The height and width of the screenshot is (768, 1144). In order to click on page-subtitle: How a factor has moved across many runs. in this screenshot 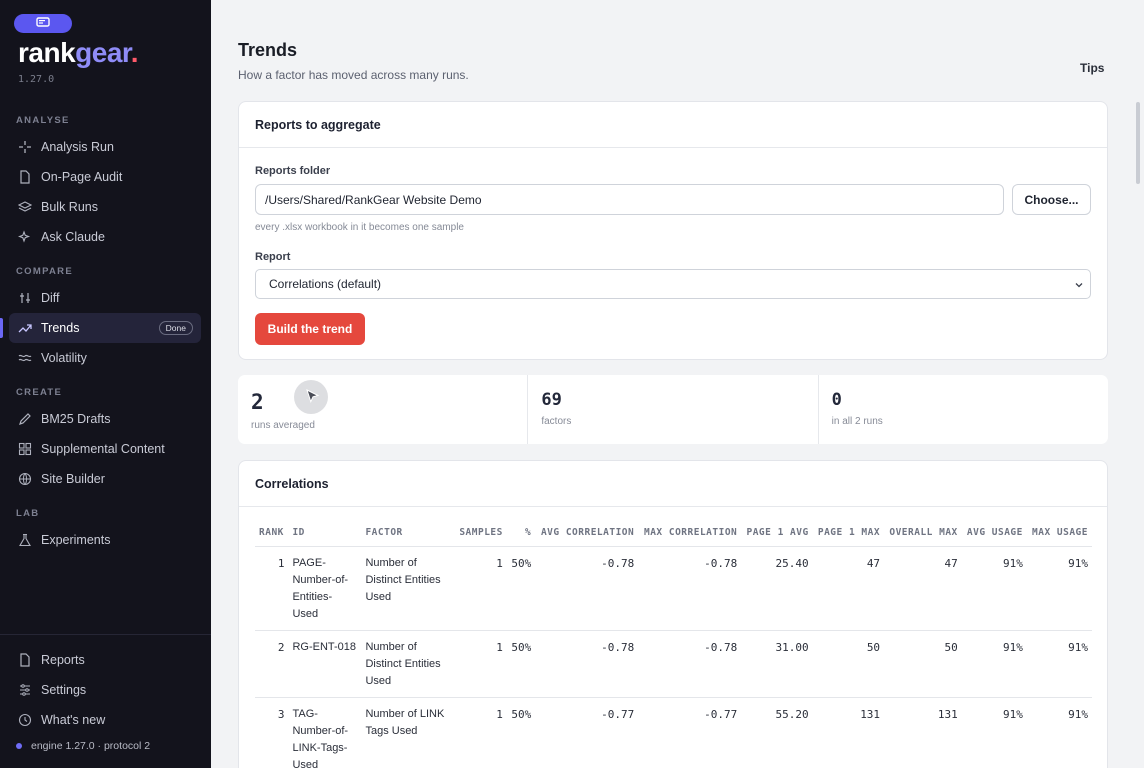, I will do `click(353, 75)`.